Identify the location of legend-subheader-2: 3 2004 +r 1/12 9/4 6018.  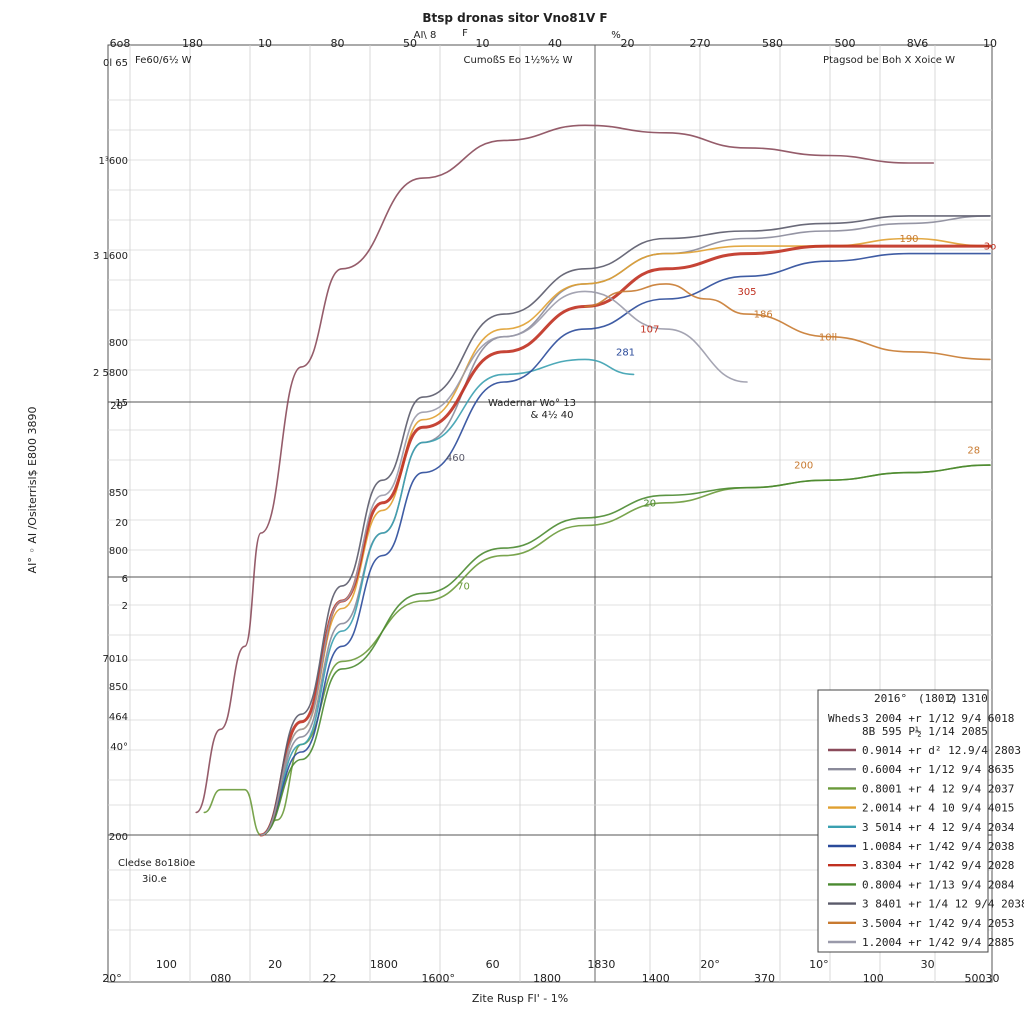
(938, 718).